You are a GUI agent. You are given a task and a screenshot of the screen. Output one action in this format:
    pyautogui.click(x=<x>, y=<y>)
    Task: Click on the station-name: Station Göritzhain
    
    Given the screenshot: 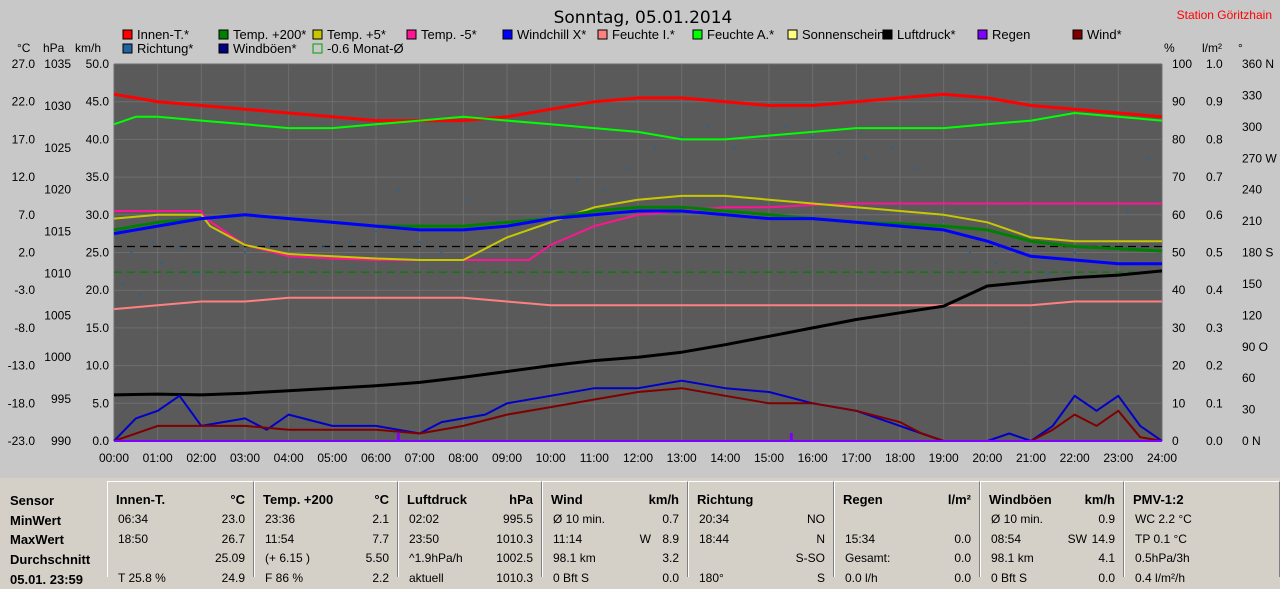 What is the action you would take?
    pyautogui.click(x=1224, y=15)
    